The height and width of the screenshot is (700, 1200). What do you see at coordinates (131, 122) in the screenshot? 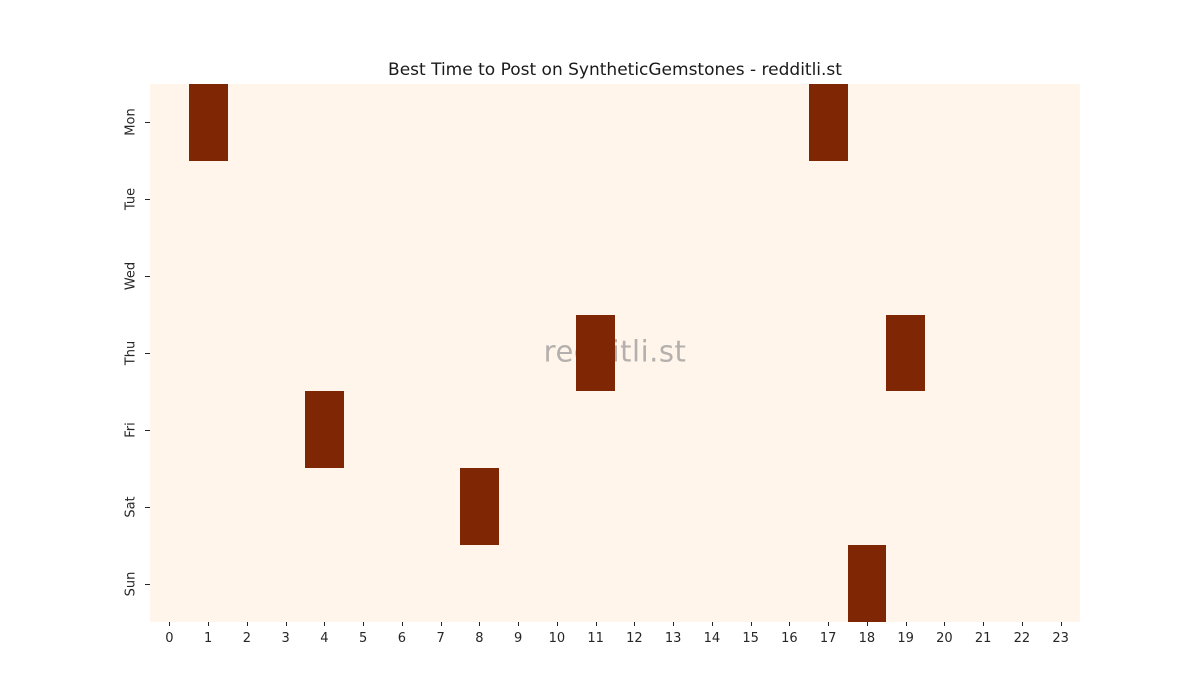
I see `y-tick-label: Mon` at bounding box center [131, 122].